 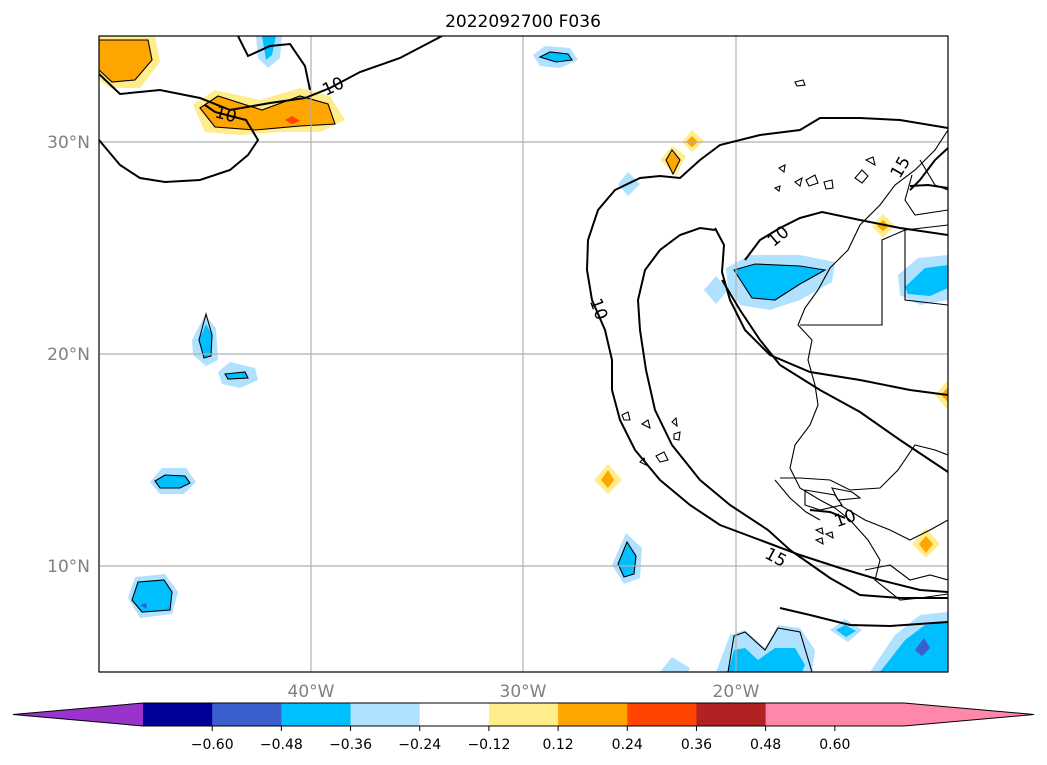 What do you see at coordinates (212, 745) in the screenshot?
I see `colorbar-tick-label: −0.60` at bounding box center [212, 745].